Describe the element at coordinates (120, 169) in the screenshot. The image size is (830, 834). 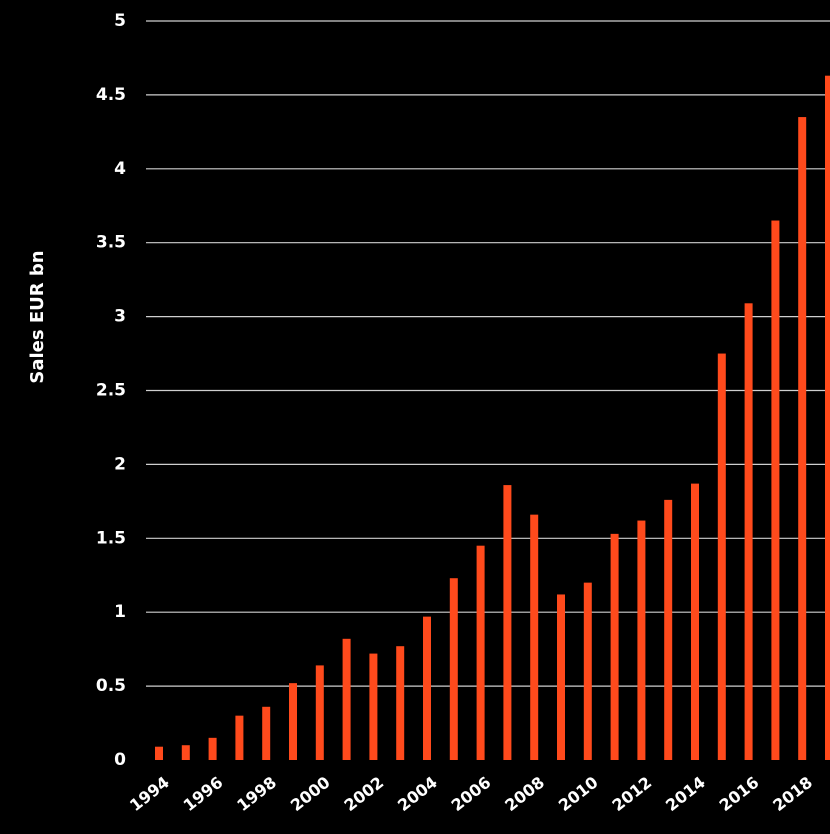
I see `y-tick-label: 4` at that location.